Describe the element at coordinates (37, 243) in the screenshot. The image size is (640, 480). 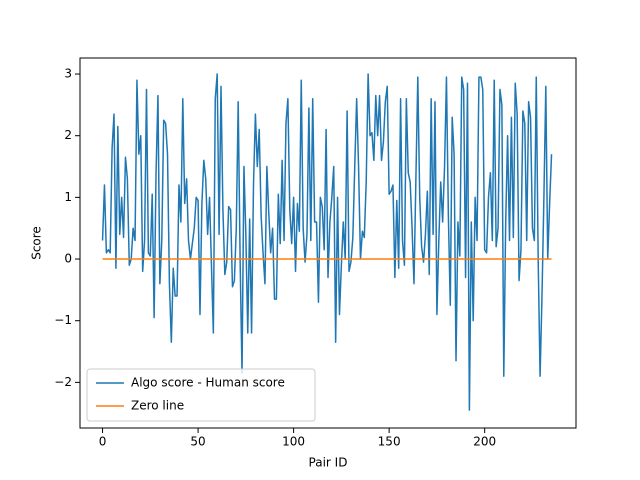
I see `y-axis-label: Score` at that location.